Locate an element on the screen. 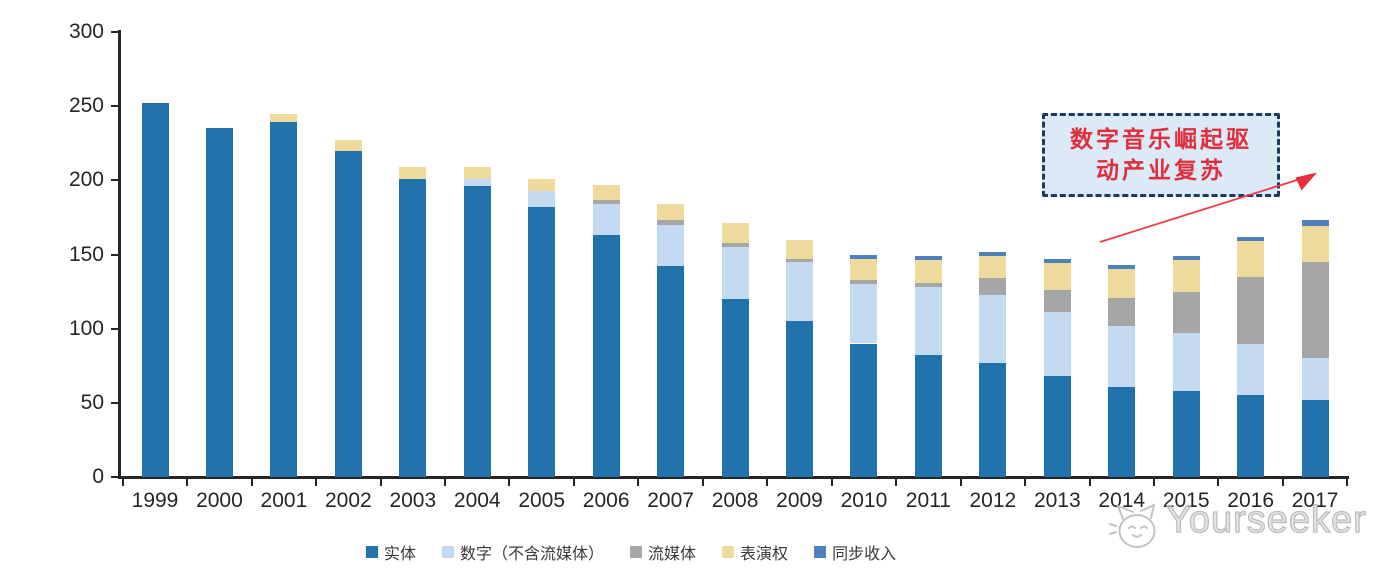 Image resolution: width=1398 pixels, height=582 pixels. x-tick-label: 2010 is located at coordinates (864, 500).